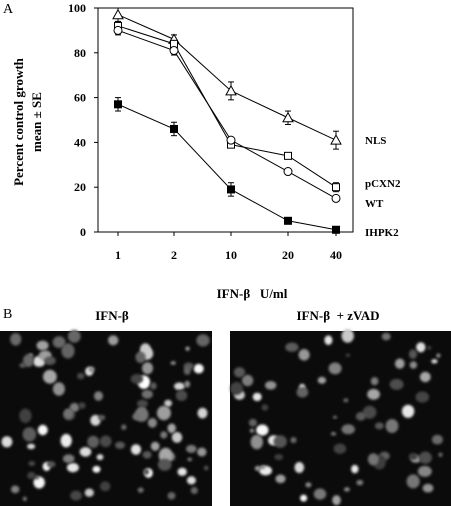 The height and width of the screenshot is (506, 451). Describe the element at coordinates (118, 14) in the screenshot. I see `data-point-nls` at that location.